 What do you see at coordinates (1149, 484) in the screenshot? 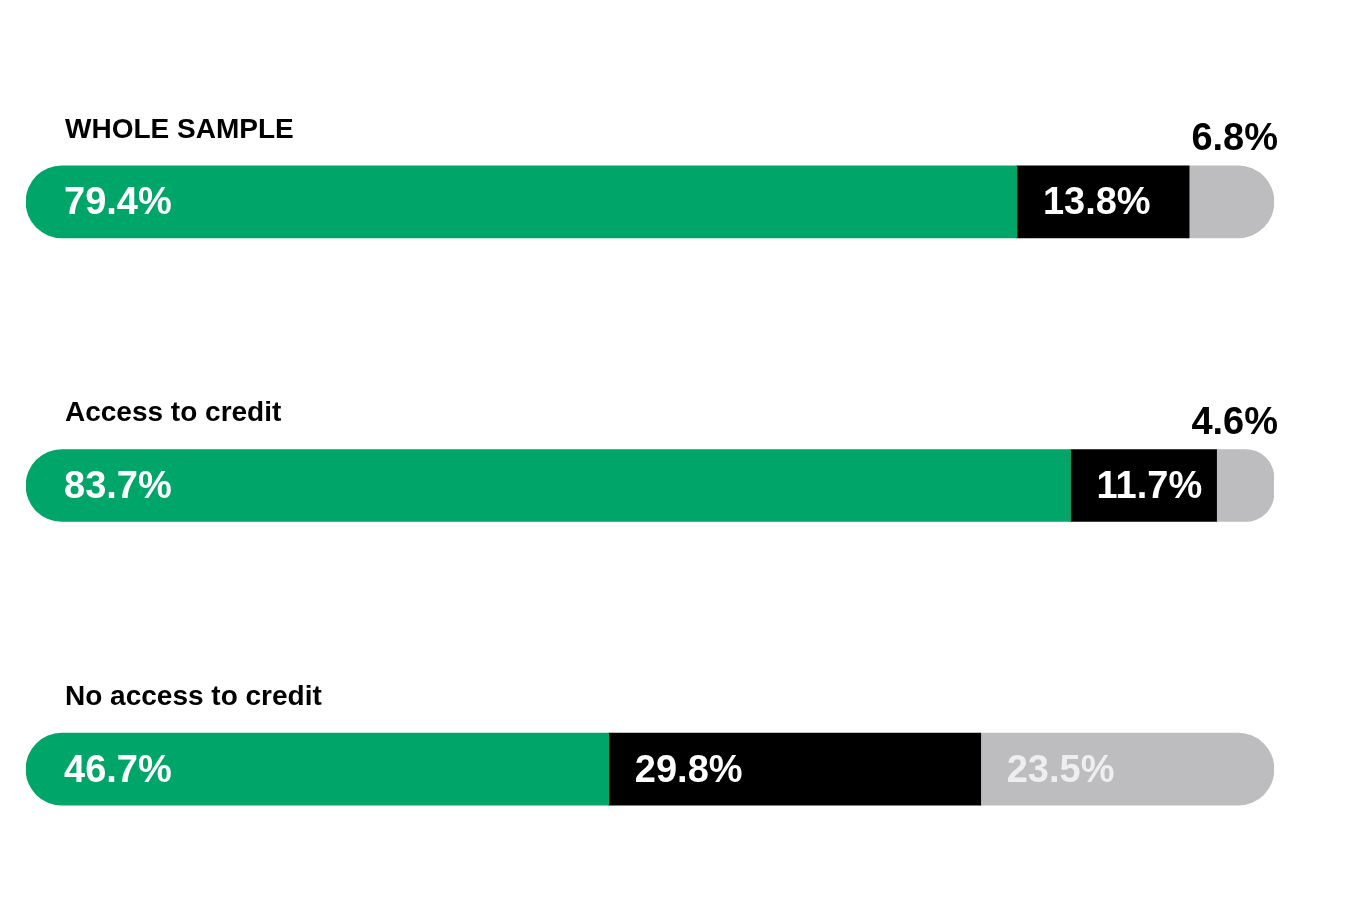
I see `data-label: 11.7%` at bounding box center [1149, 484].